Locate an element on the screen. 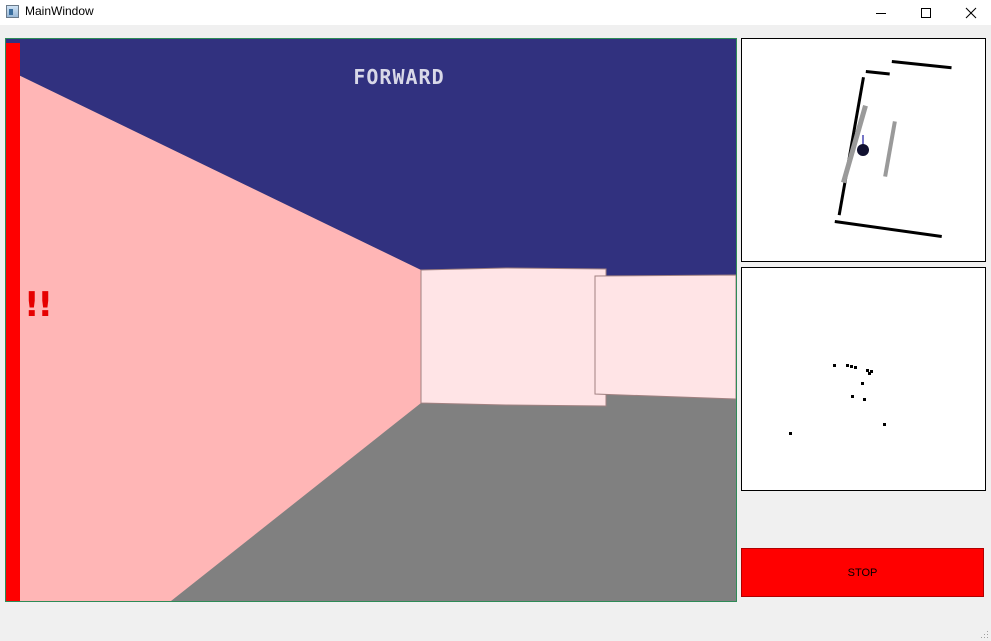 Image resolution: width=991 pixels, height=641 pixels. robot-marker is located at coordinates (863, 150).